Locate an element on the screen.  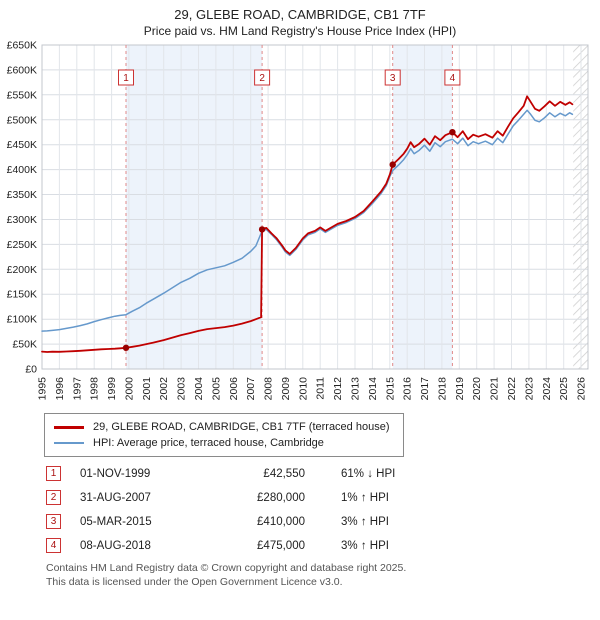
sale-row-1: 1 01-NOV-1999 £42,550 61% ↓ HPI is located at coordinates (323, 473).